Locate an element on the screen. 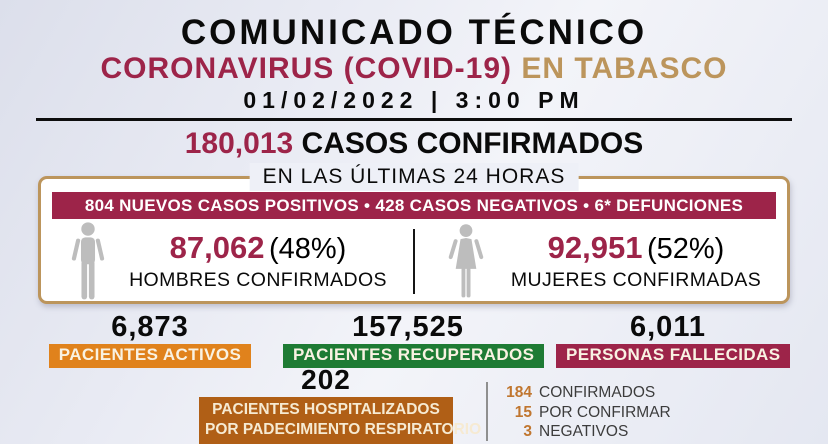 This screenshot has width=828, height=444. subtitle-covid: CORONAVIRUS (COVID-19) is located at coordinates (306, 68).